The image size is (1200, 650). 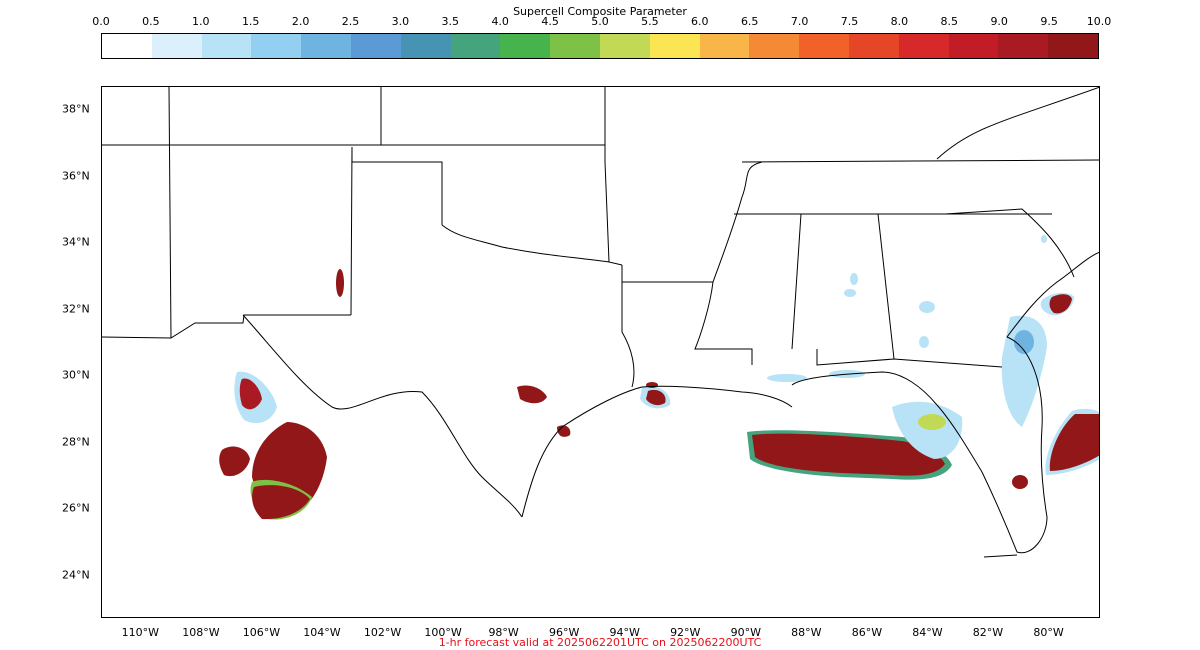 What do you see at coordinates (503, 632) in the screenshot?
I see `longitude-label: 98°W` at bounding box center [503, 632].